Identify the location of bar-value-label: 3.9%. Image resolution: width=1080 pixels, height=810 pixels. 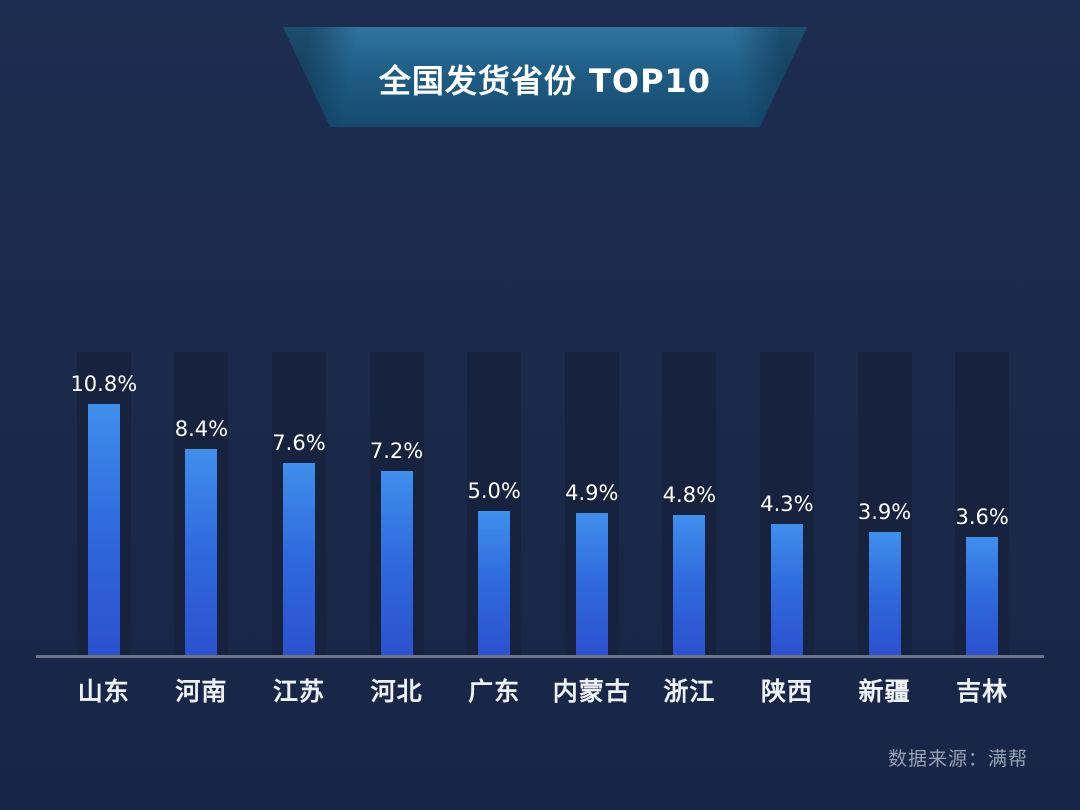
(884, 512).